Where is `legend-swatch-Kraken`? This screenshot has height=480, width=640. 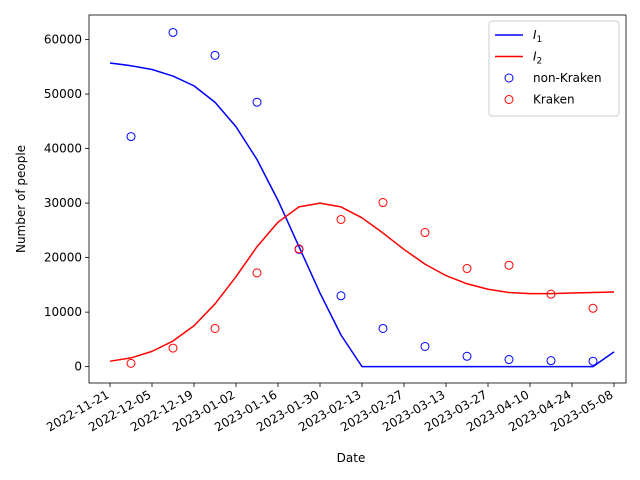 legend-swatch-Kraken is located at coordinates (509, 99).